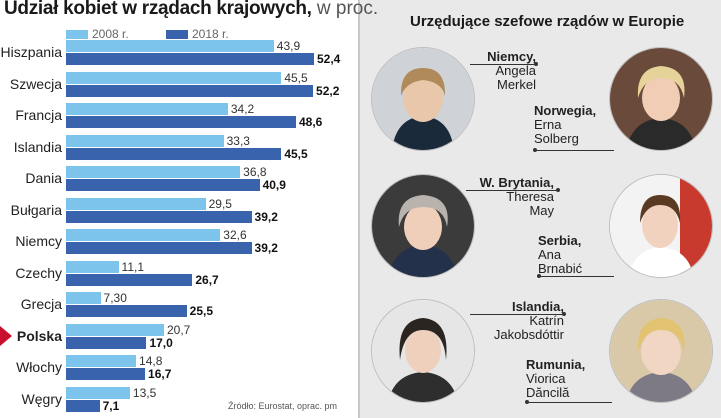  I want to click on highlight-pointer, so click(6, 335).